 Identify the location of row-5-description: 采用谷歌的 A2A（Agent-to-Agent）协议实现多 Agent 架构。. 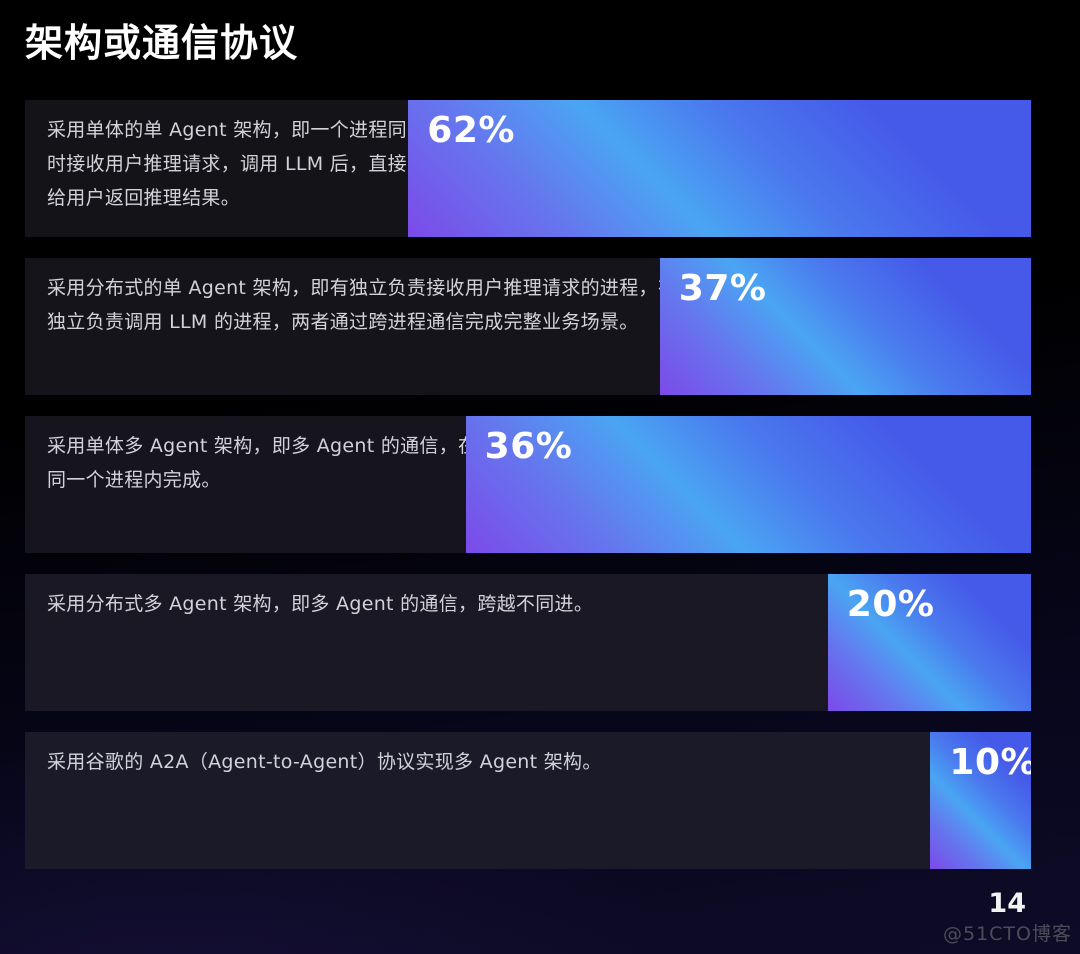
(324, 762).